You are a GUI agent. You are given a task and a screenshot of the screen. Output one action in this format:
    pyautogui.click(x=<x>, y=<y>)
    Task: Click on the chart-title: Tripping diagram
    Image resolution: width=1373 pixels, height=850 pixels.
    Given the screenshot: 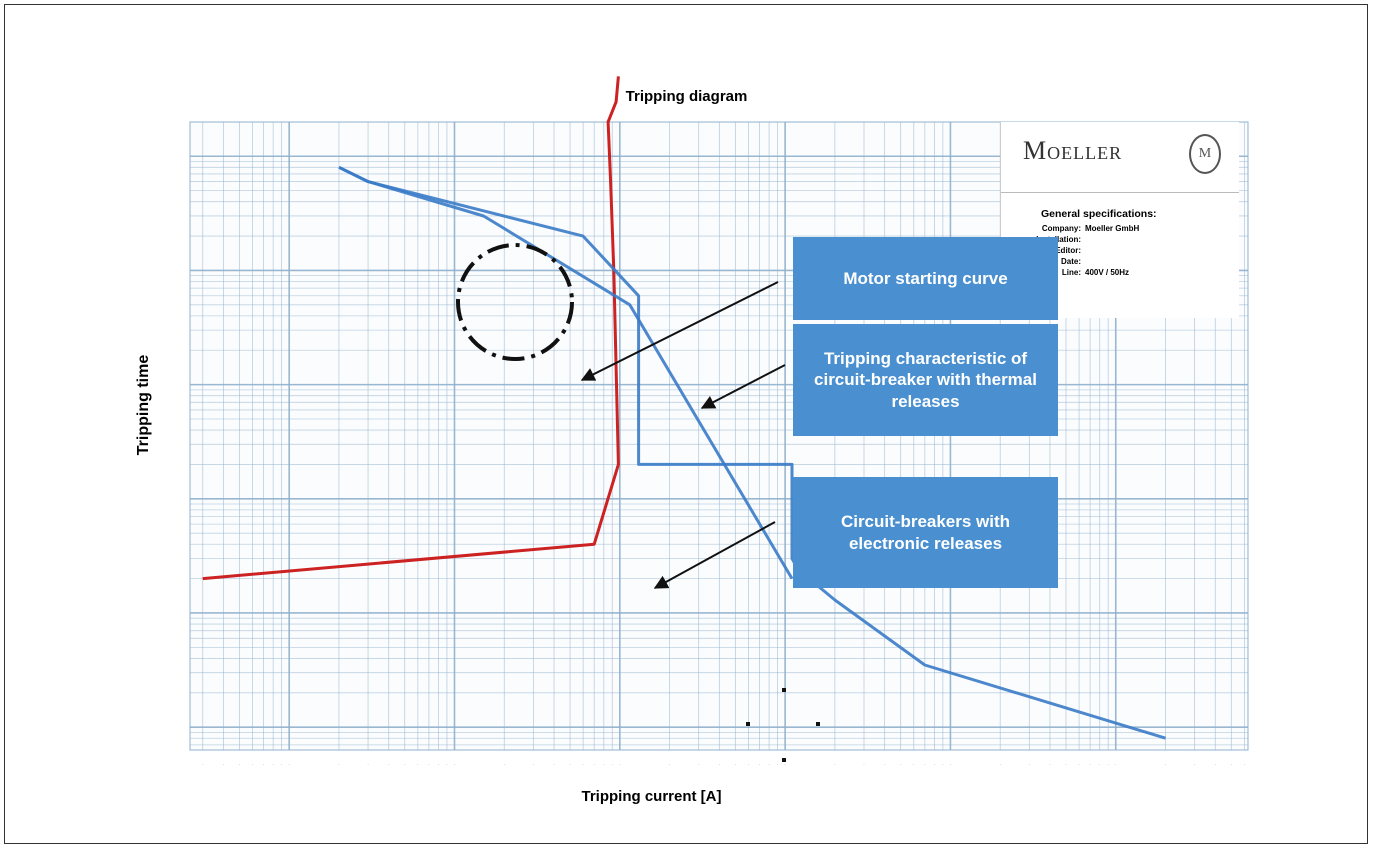 What is the action you would take?
    pyautogui.click(x=686, y=96)
    